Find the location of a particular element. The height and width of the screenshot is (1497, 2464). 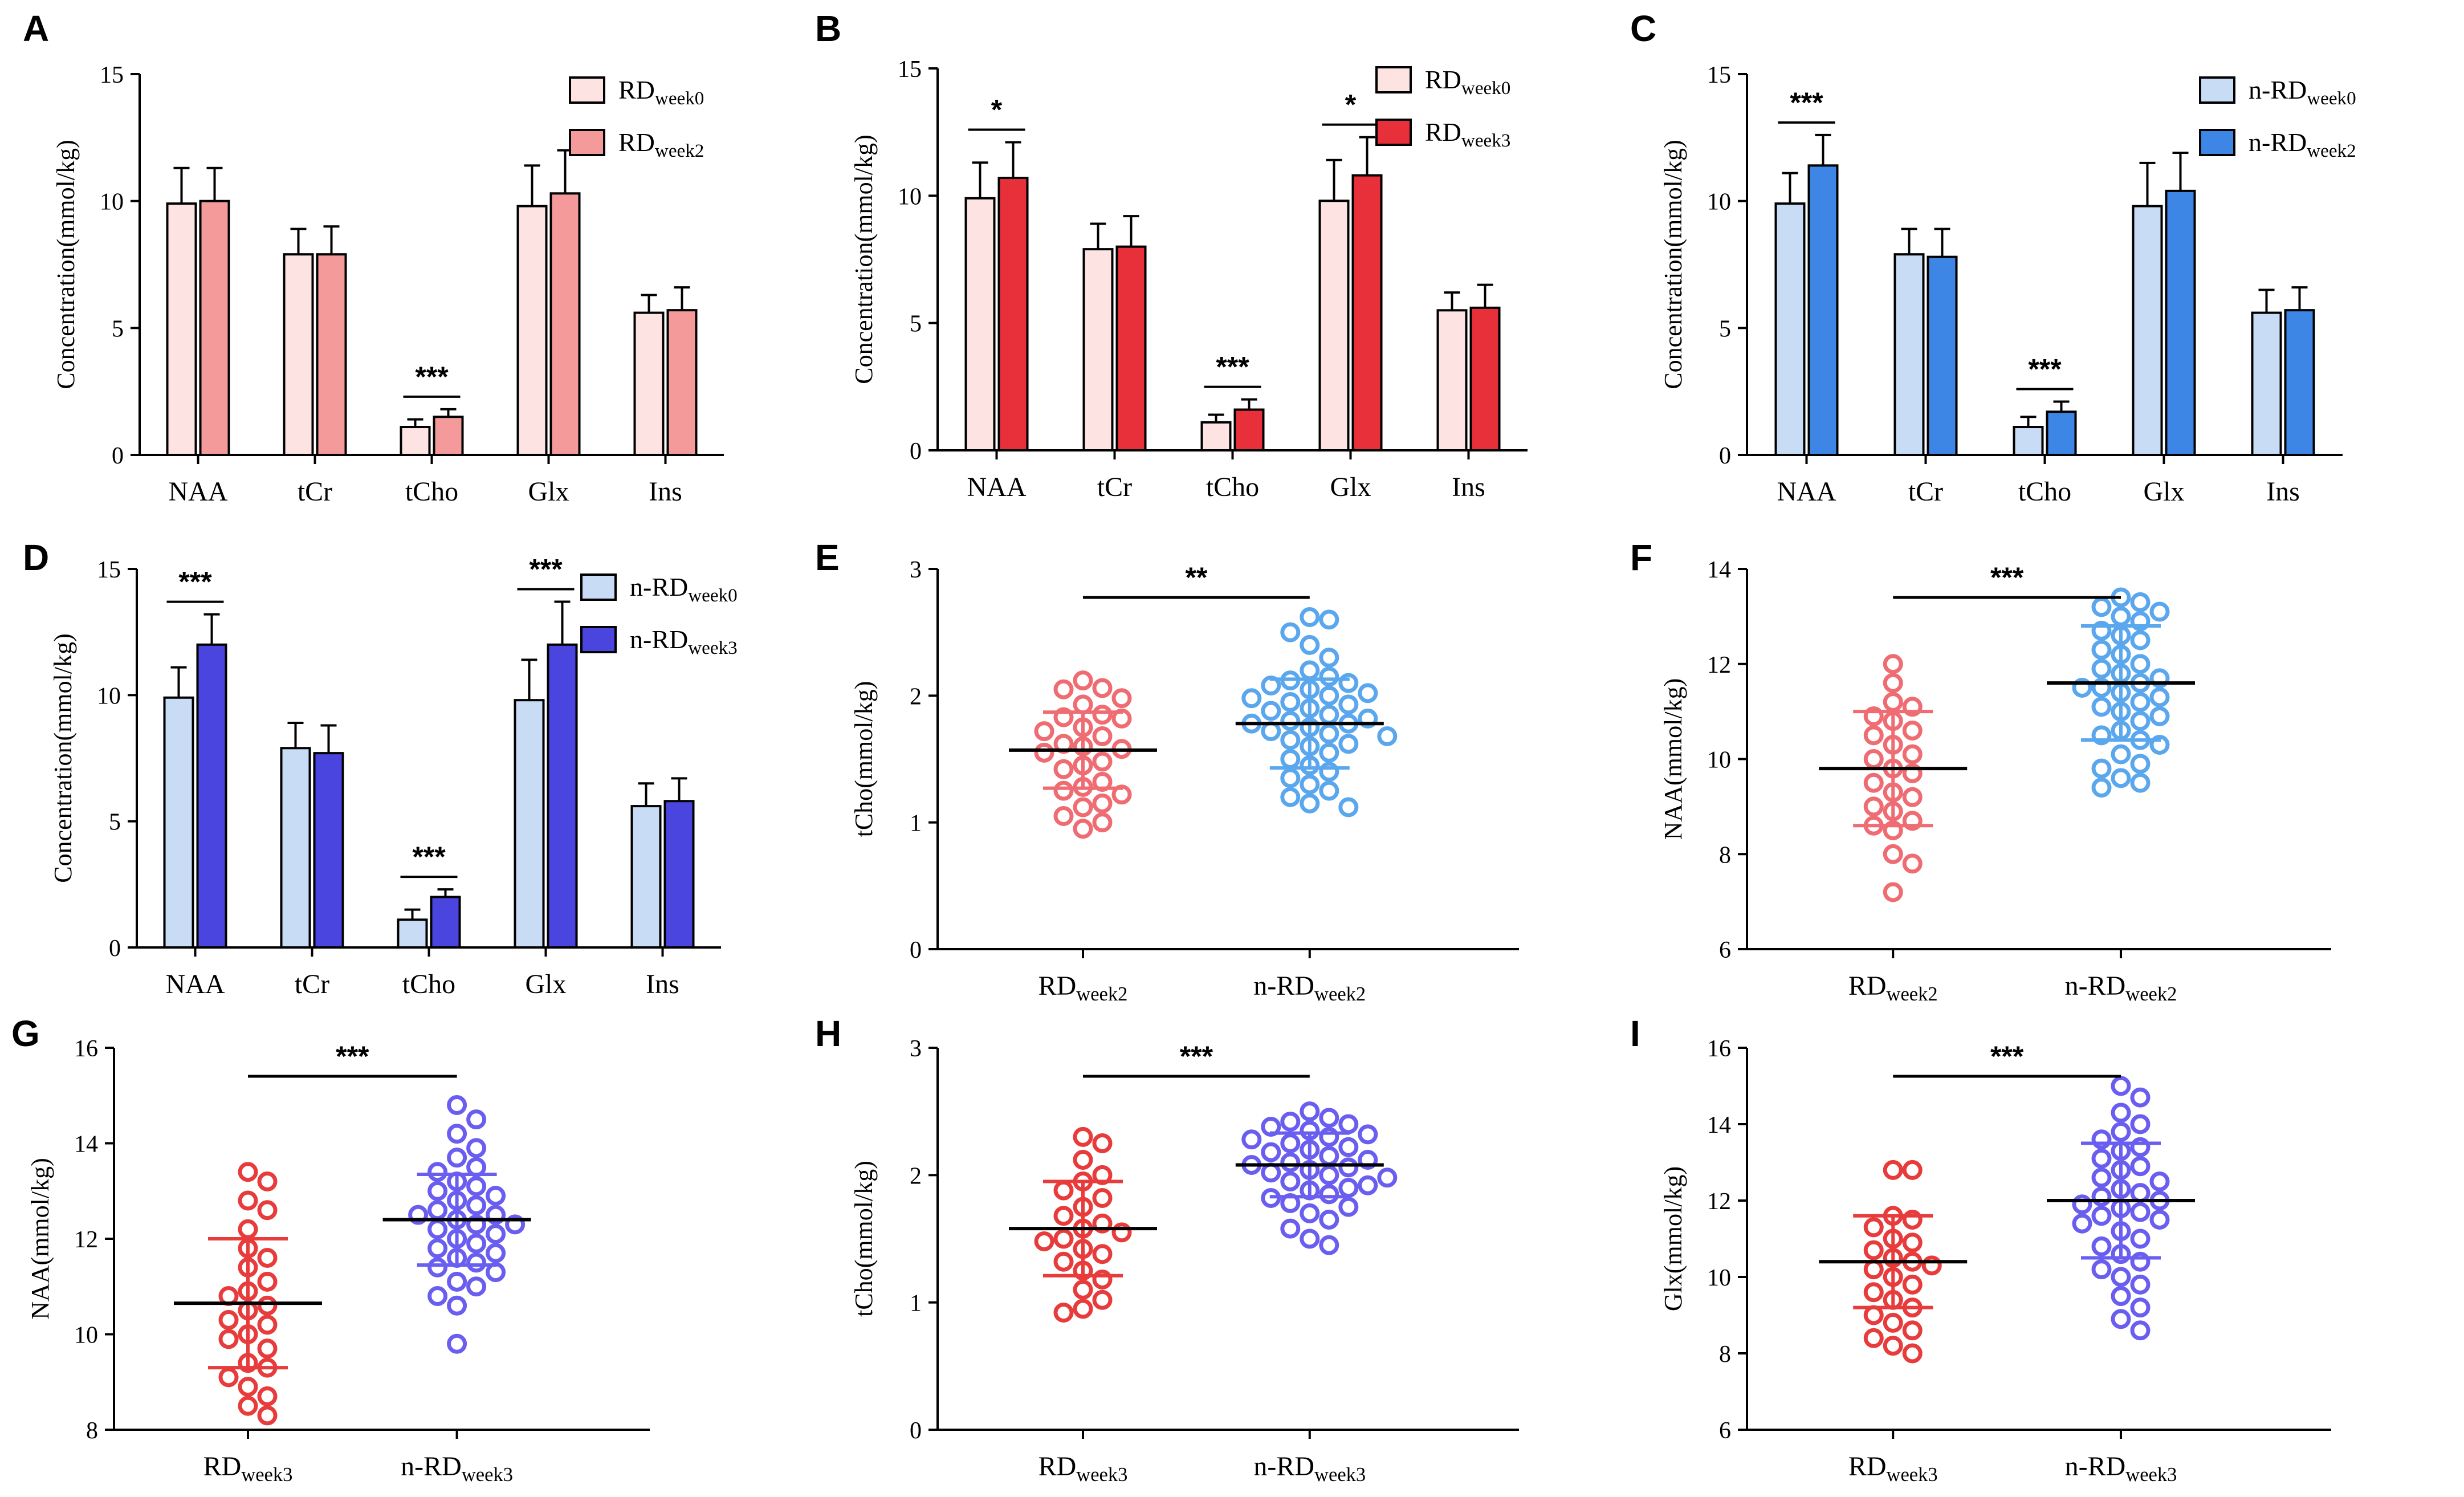

x-tick-label-sub: week2 is located at coordinates (2151, 994).